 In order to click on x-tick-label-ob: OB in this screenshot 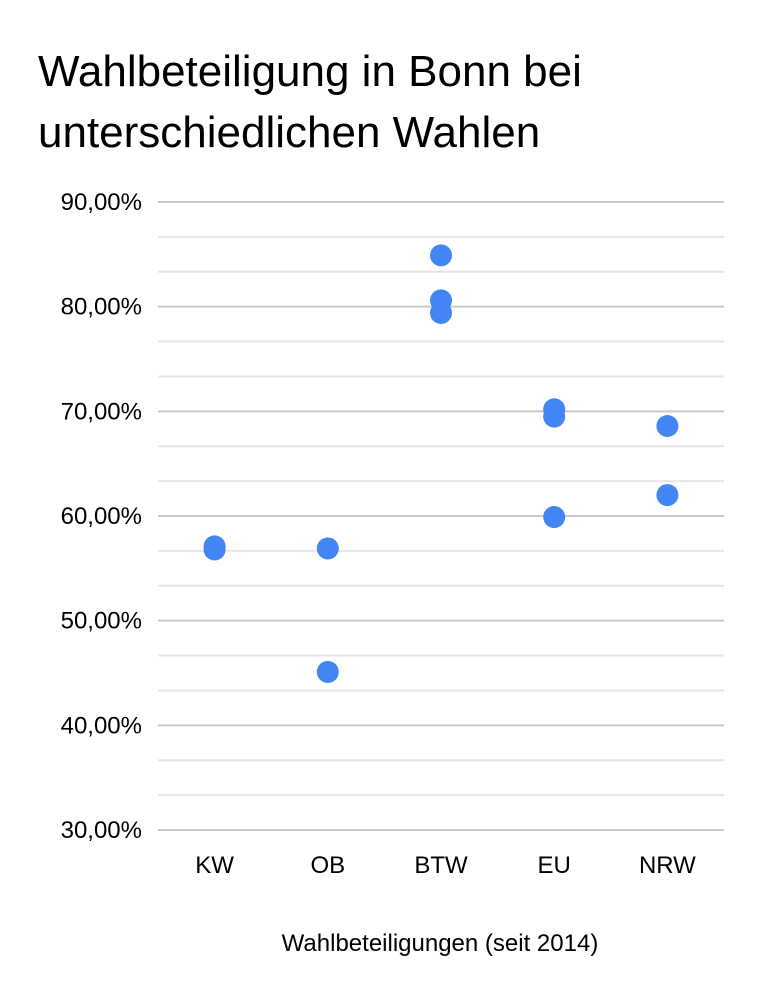, I will do `click(327, 865)`.